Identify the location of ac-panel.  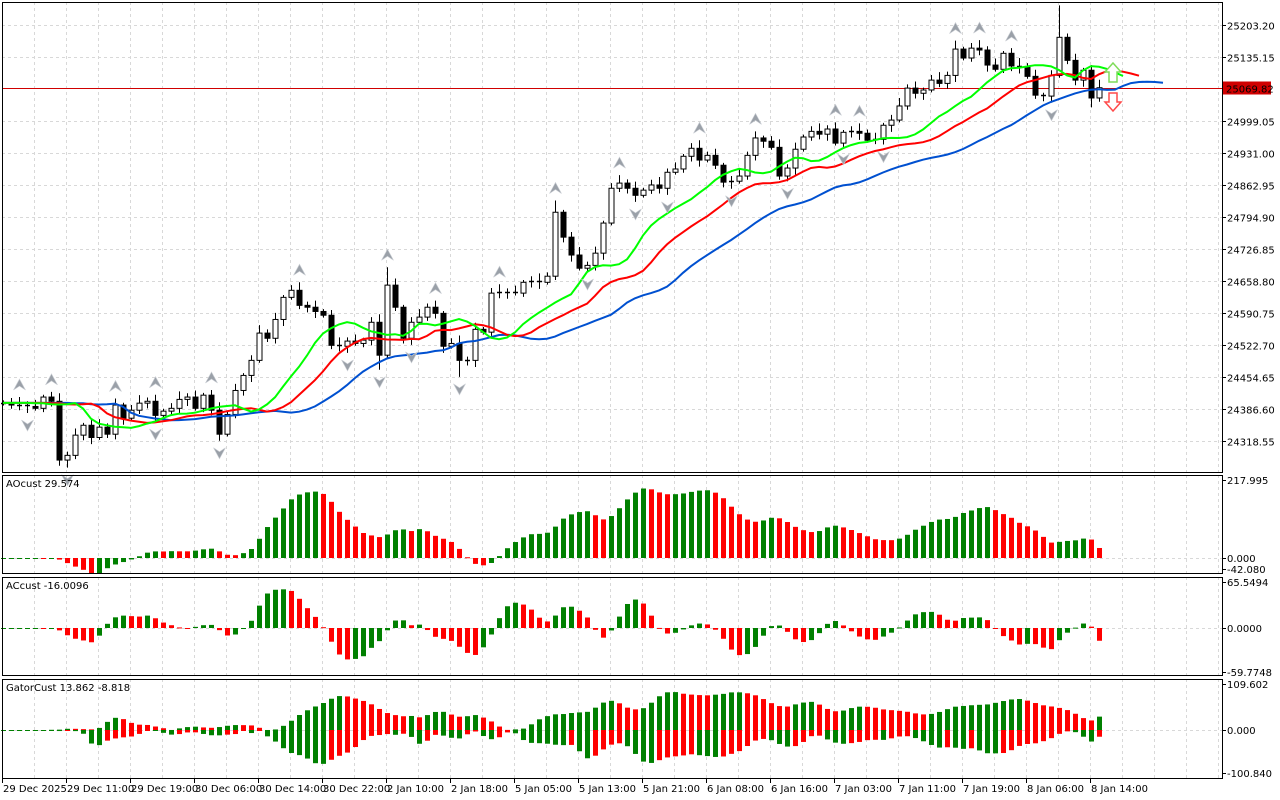
(551, 624).